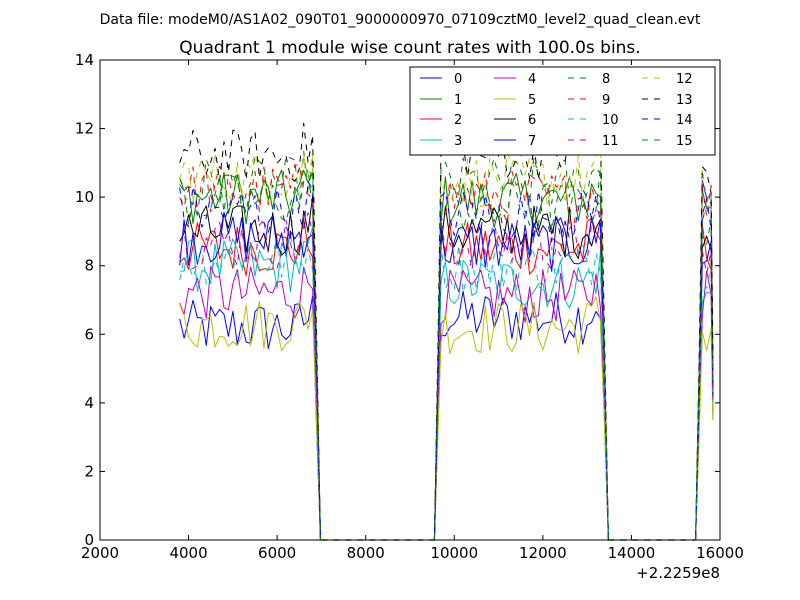 This screenshot has width=800, height=600. What do you see at coordinates (532, 141) in the screenshot?
I see `legend-label-7: 7` at bounding box center [532, 141].